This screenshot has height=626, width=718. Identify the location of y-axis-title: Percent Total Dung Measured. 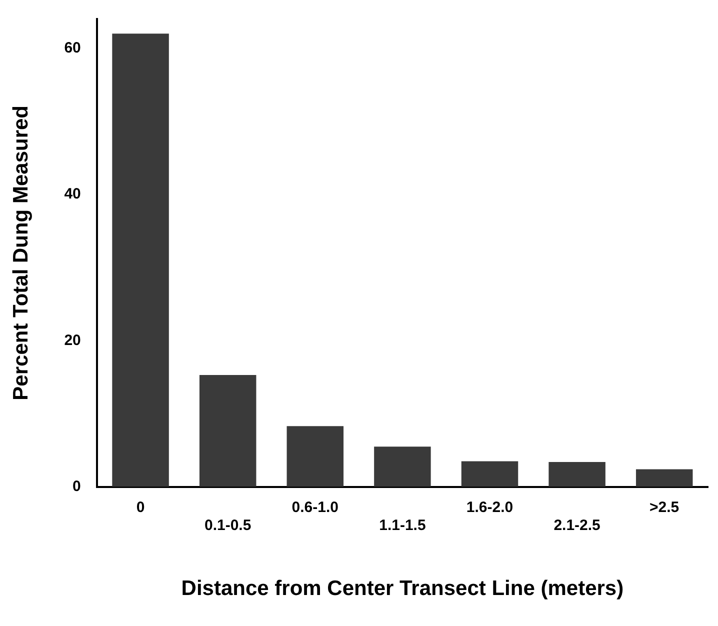
(20, 252).